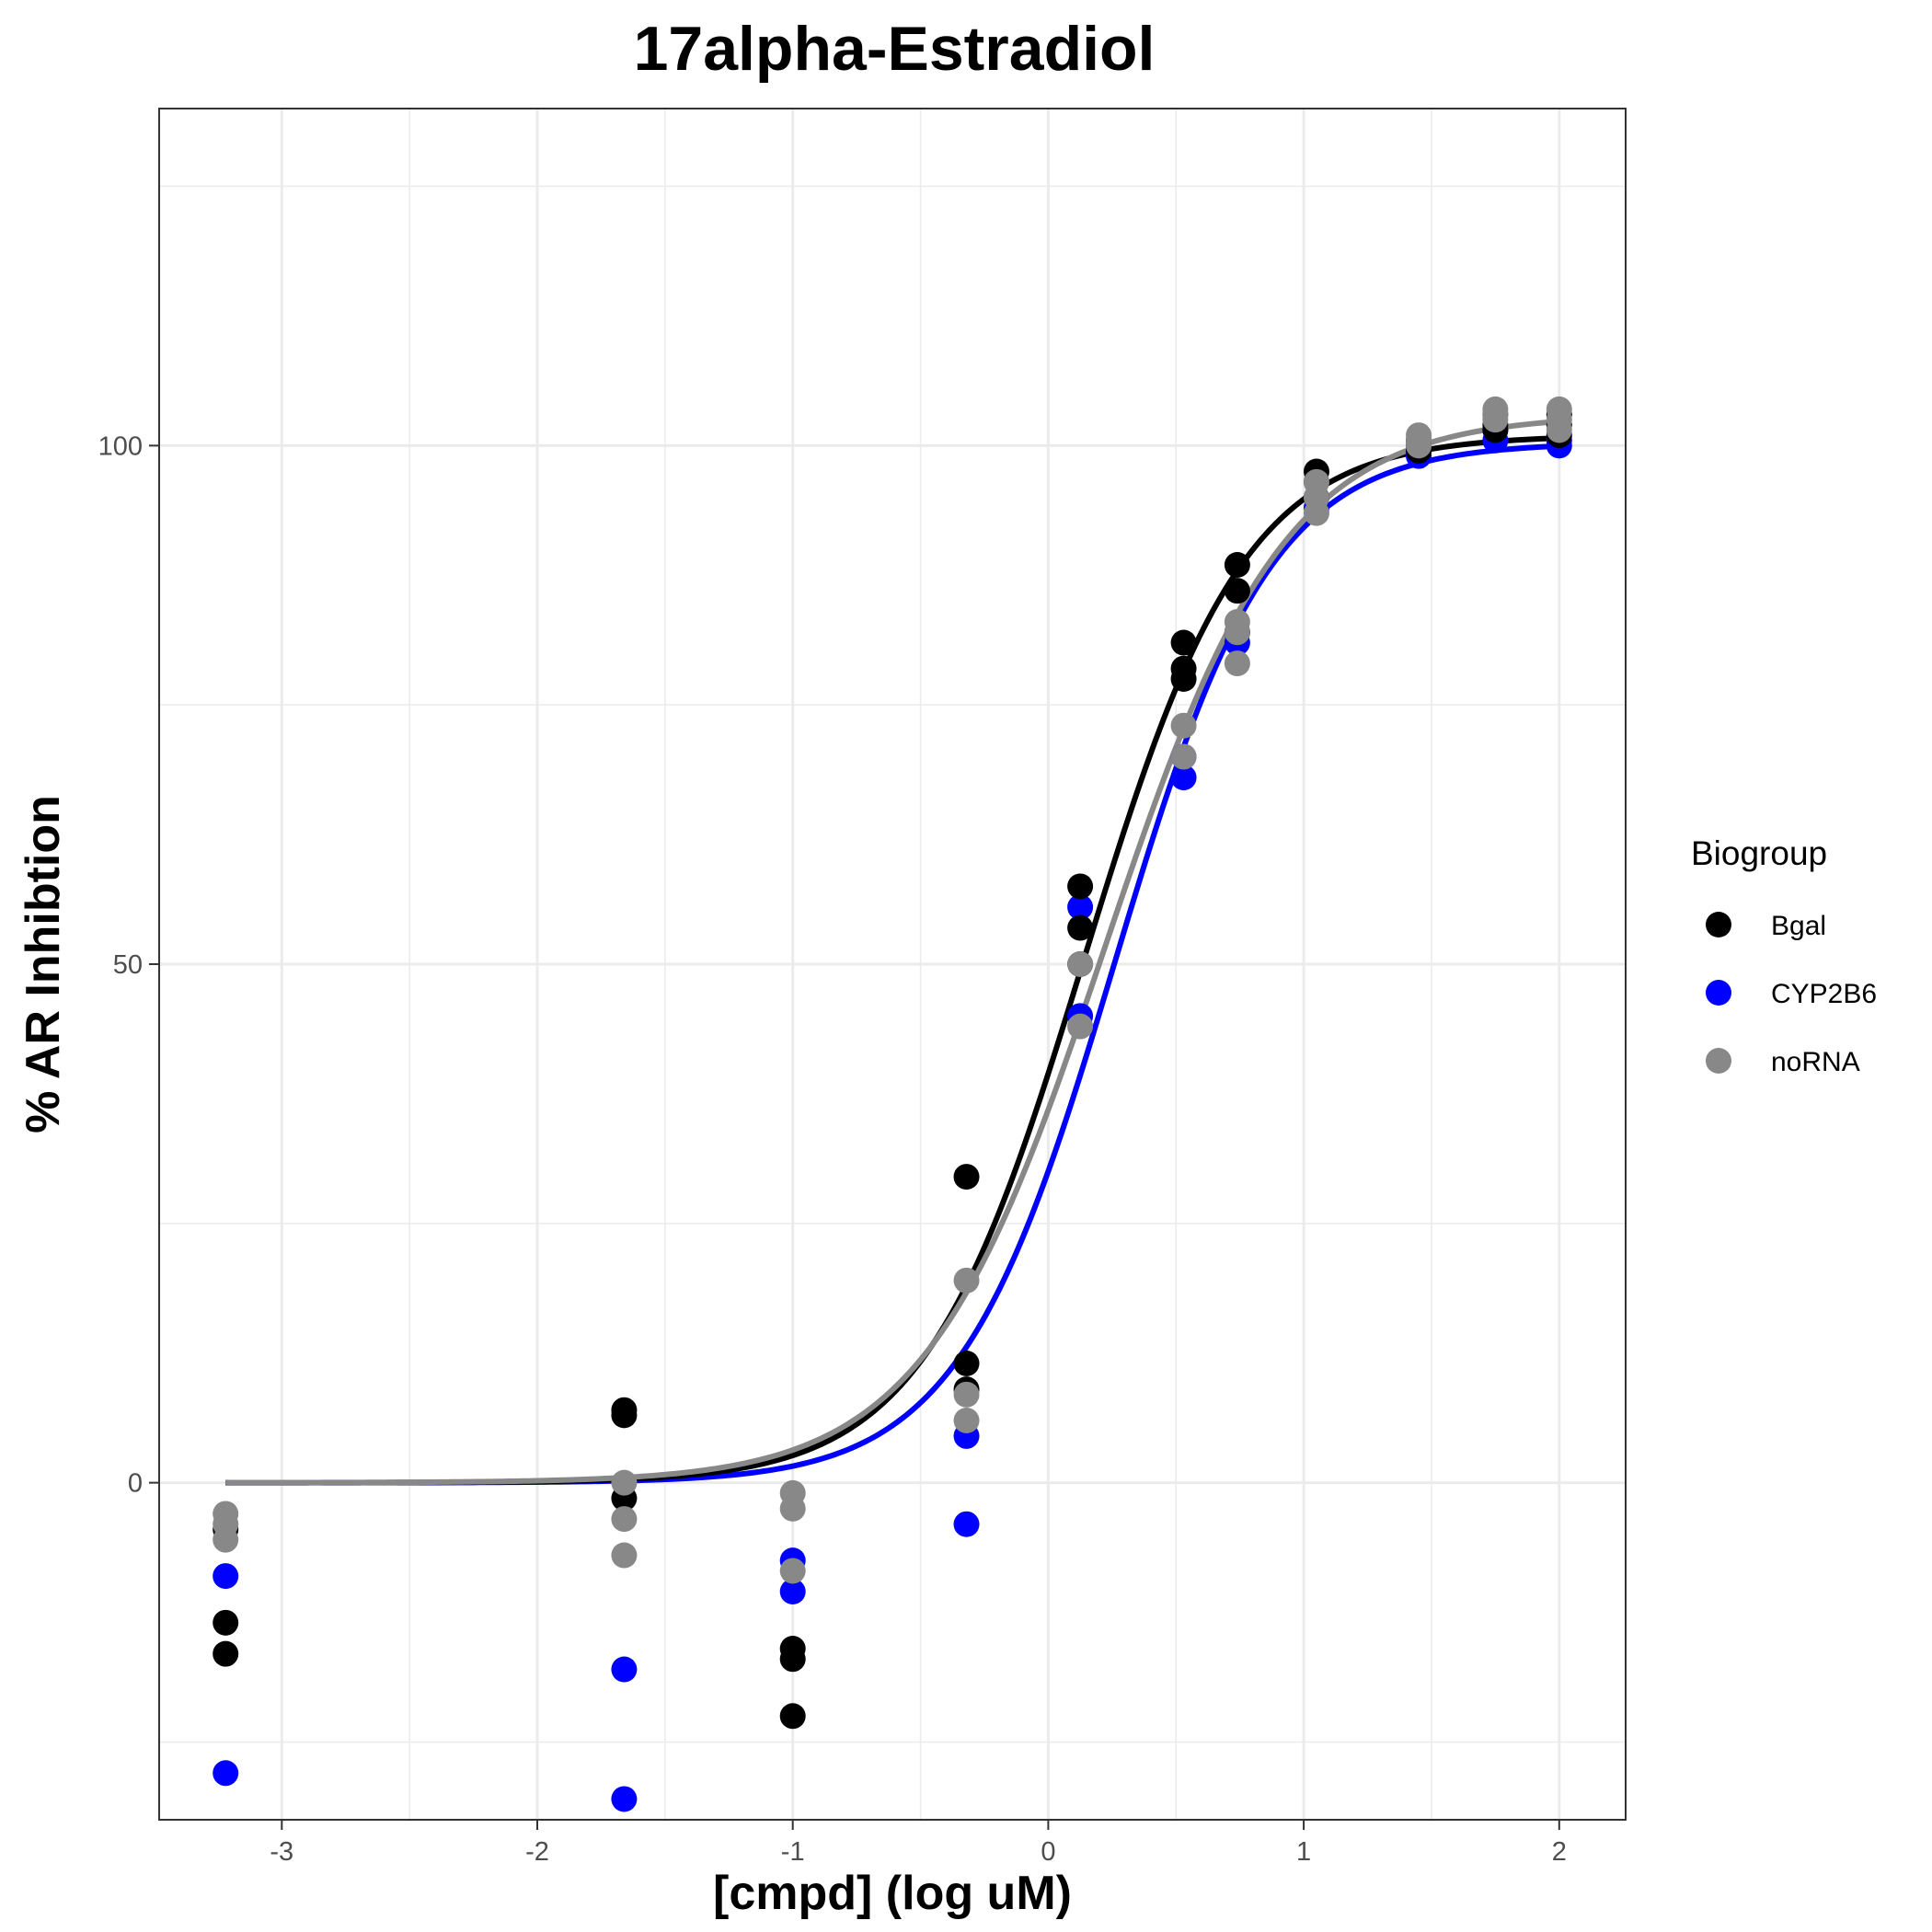 The height and width of the screenshot is (1932, 1932). I want to click on legend-items: Bgal CYP2B6 noRNA, so click(1791, 994).